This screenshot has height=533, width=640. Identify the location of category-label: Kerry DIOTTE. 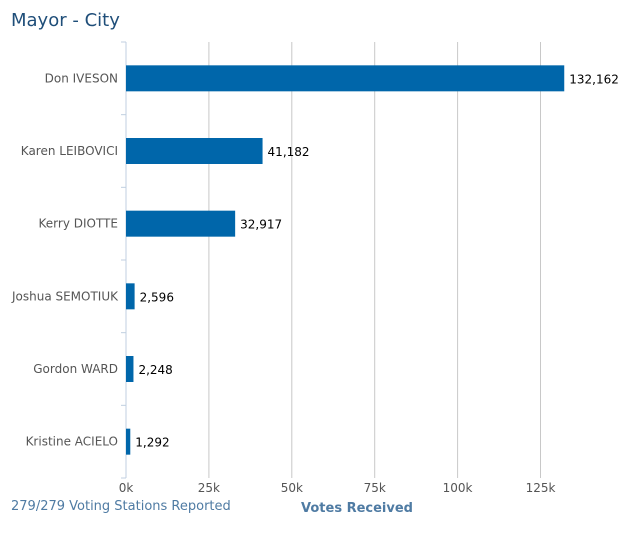
(78, 224).